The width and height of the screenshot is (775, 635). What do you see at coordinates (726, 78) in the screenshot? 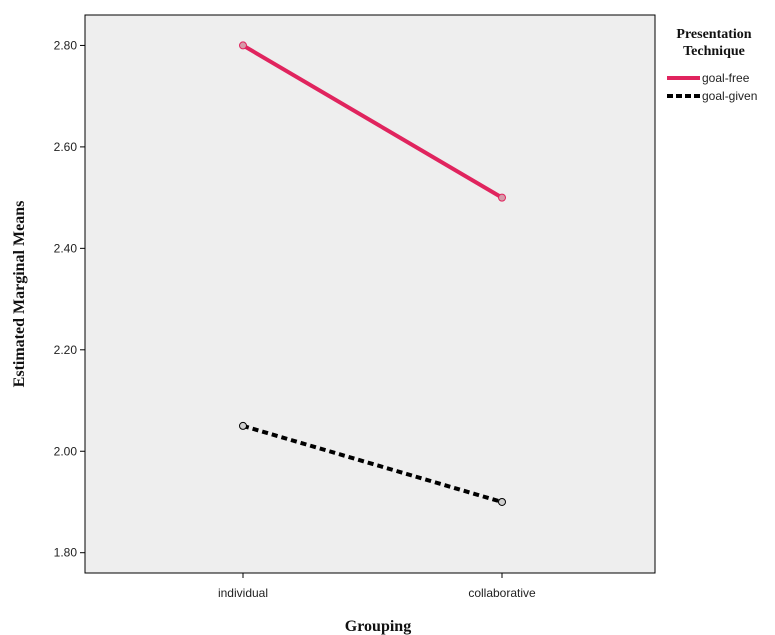
I see `legend-label-goal-free: goal-free` at bounding box center [726, 78].